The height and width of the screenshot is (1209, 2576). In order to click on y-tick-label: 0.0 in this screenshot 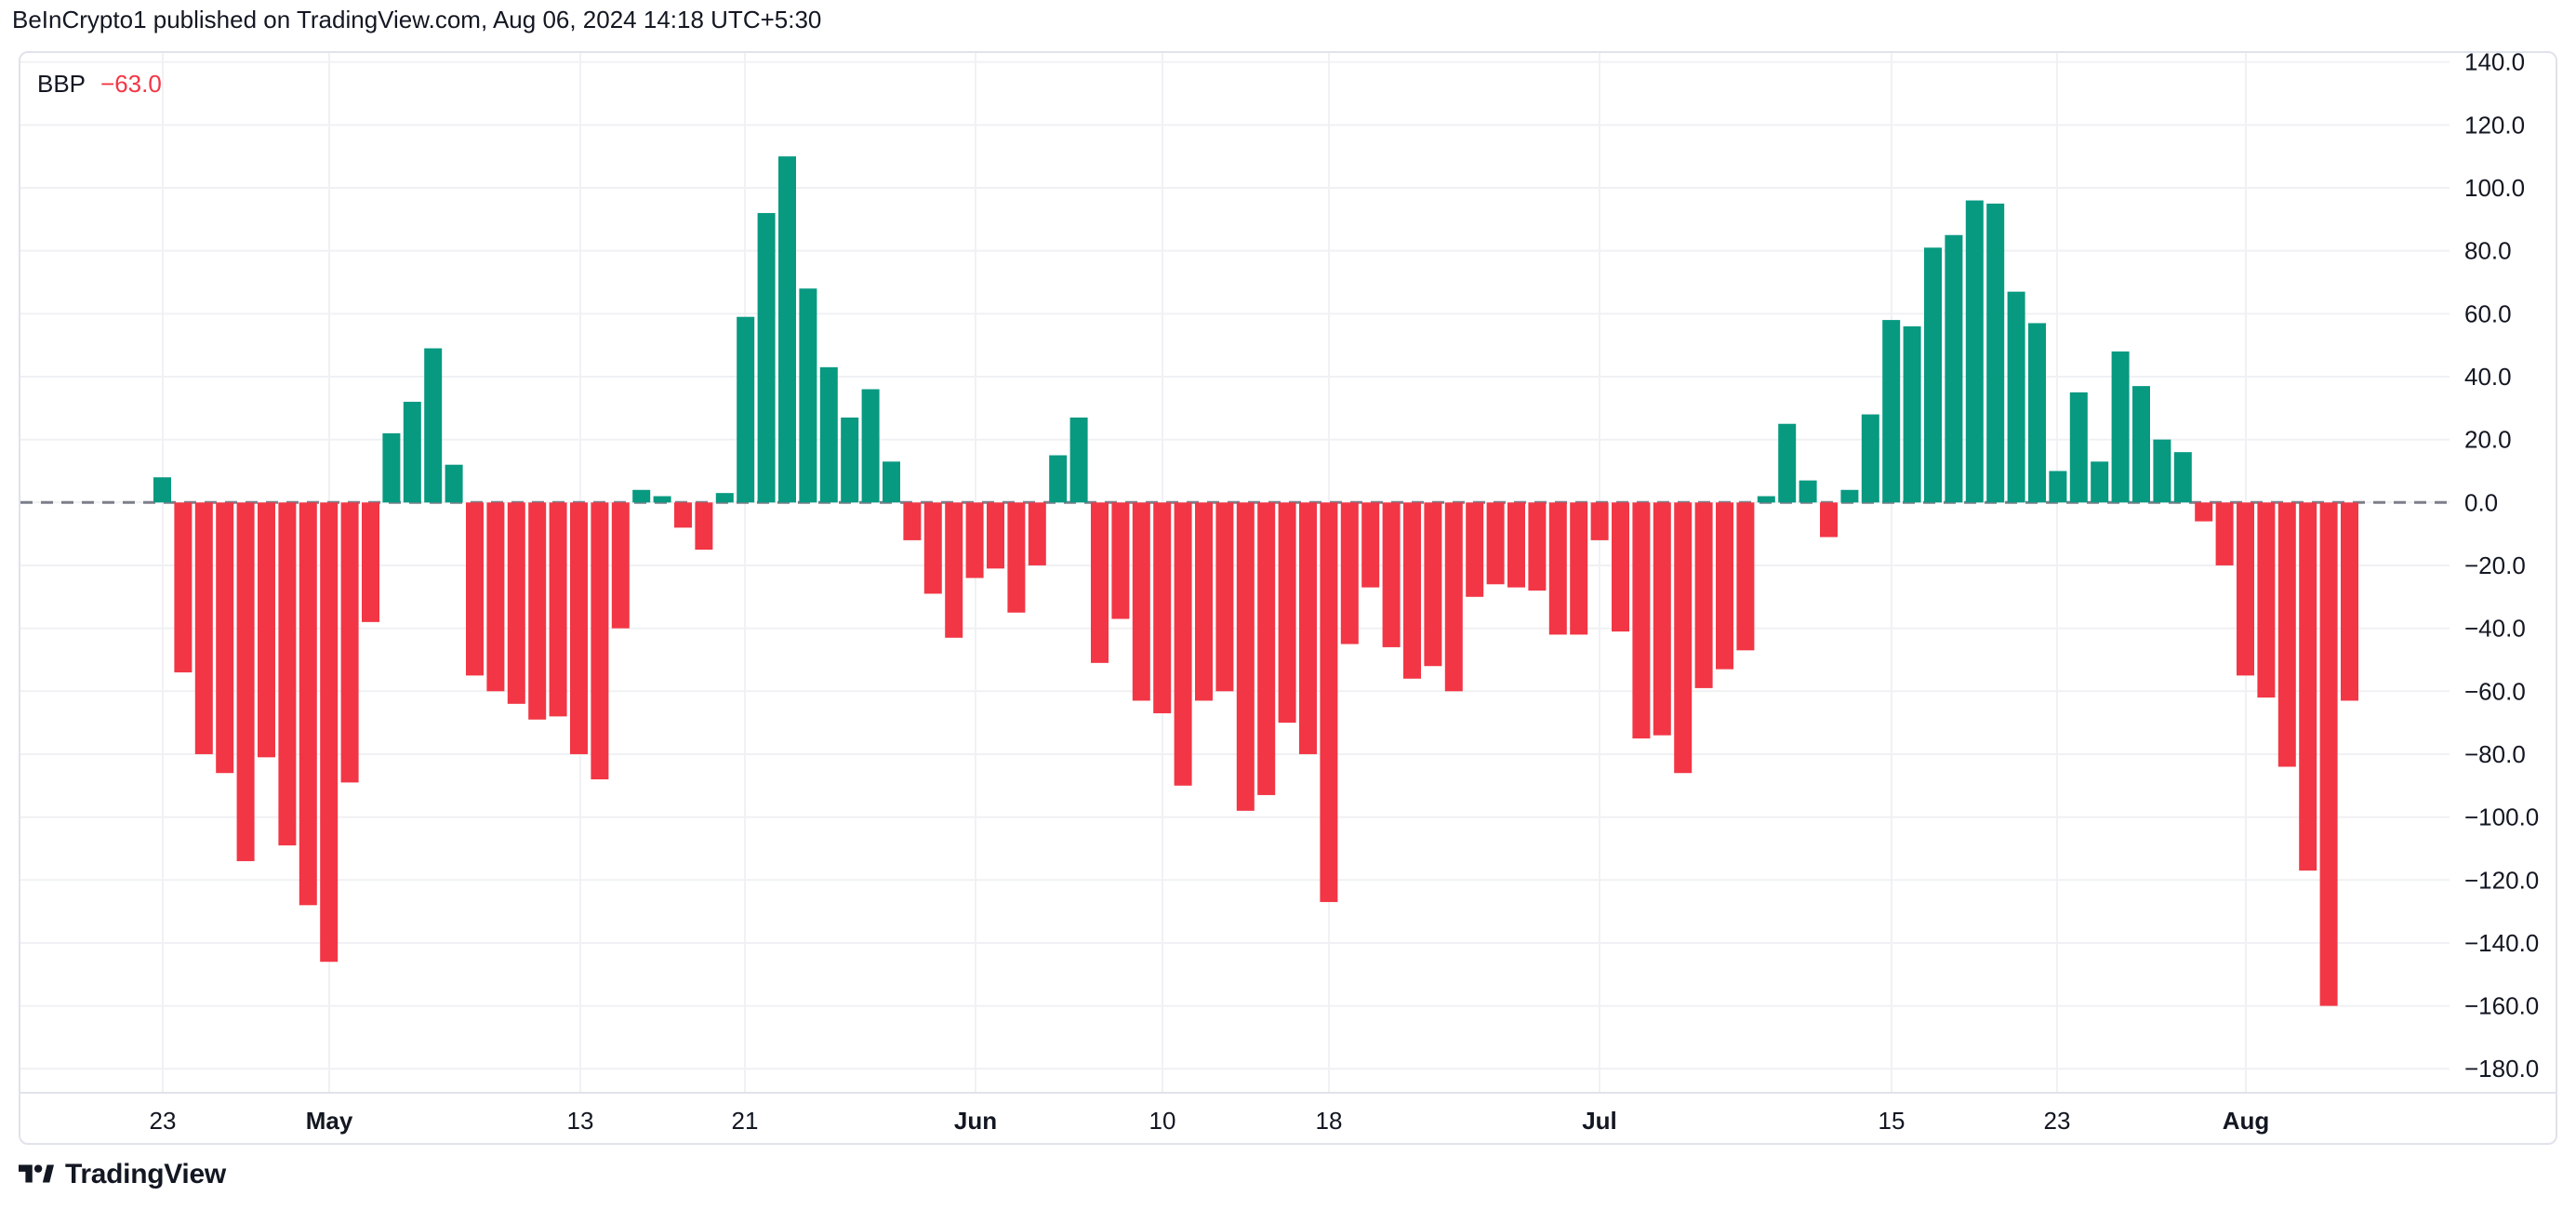, I will do `click(2481, 502)`.